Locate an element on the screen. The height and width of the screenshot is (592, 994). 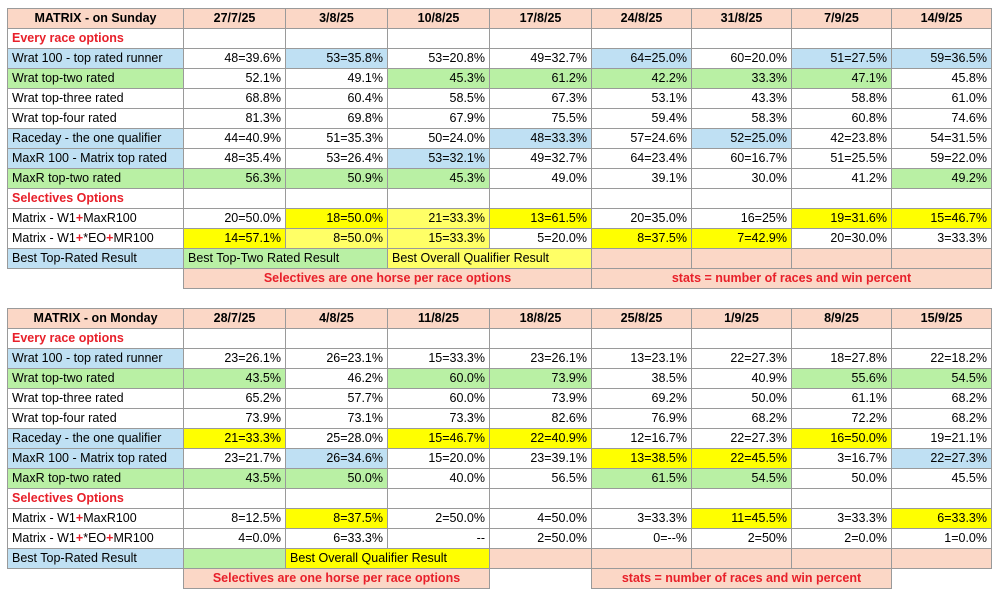
legend-best-top-two: Best Top-Two Rated Result is located at coordinates (285, 258).